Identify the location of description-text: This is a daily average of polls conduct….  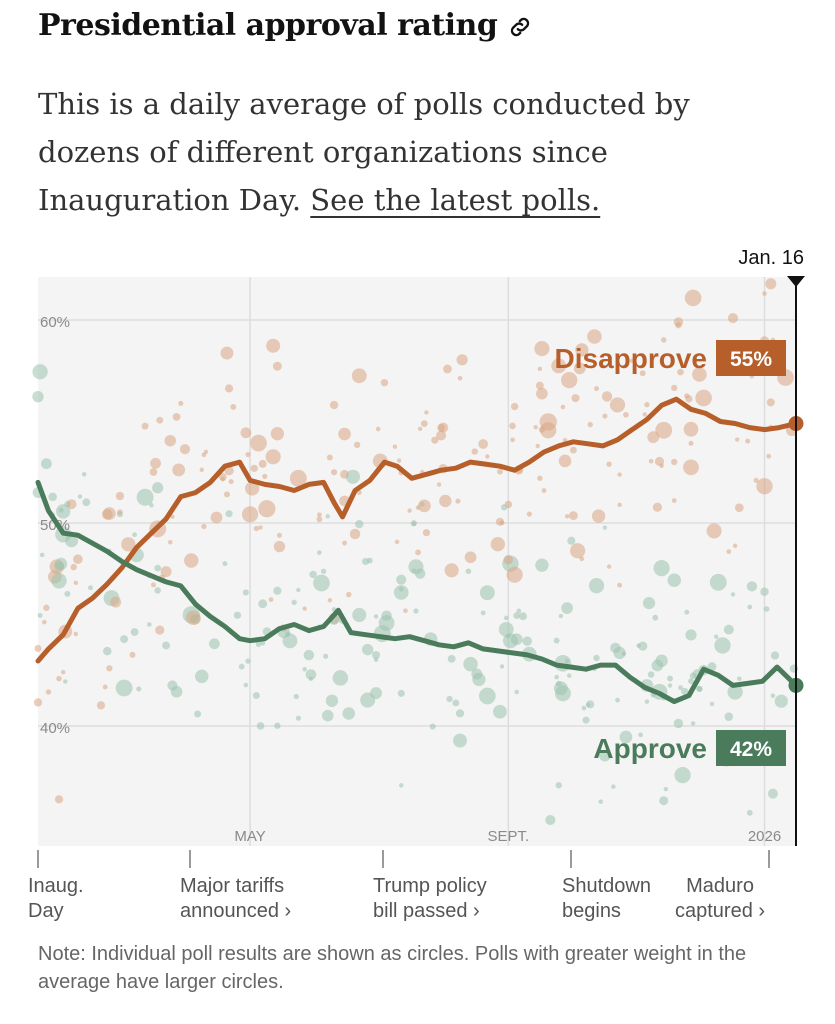
(364, 152).